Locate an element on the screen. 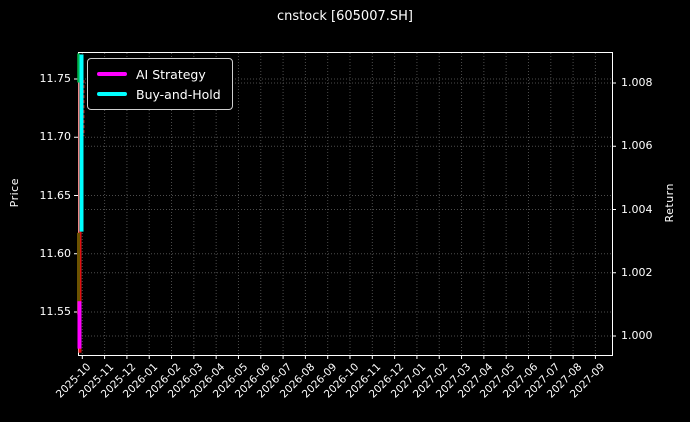  chart-title: cnstock [605007.SH] is located at coordinates (345, 16).